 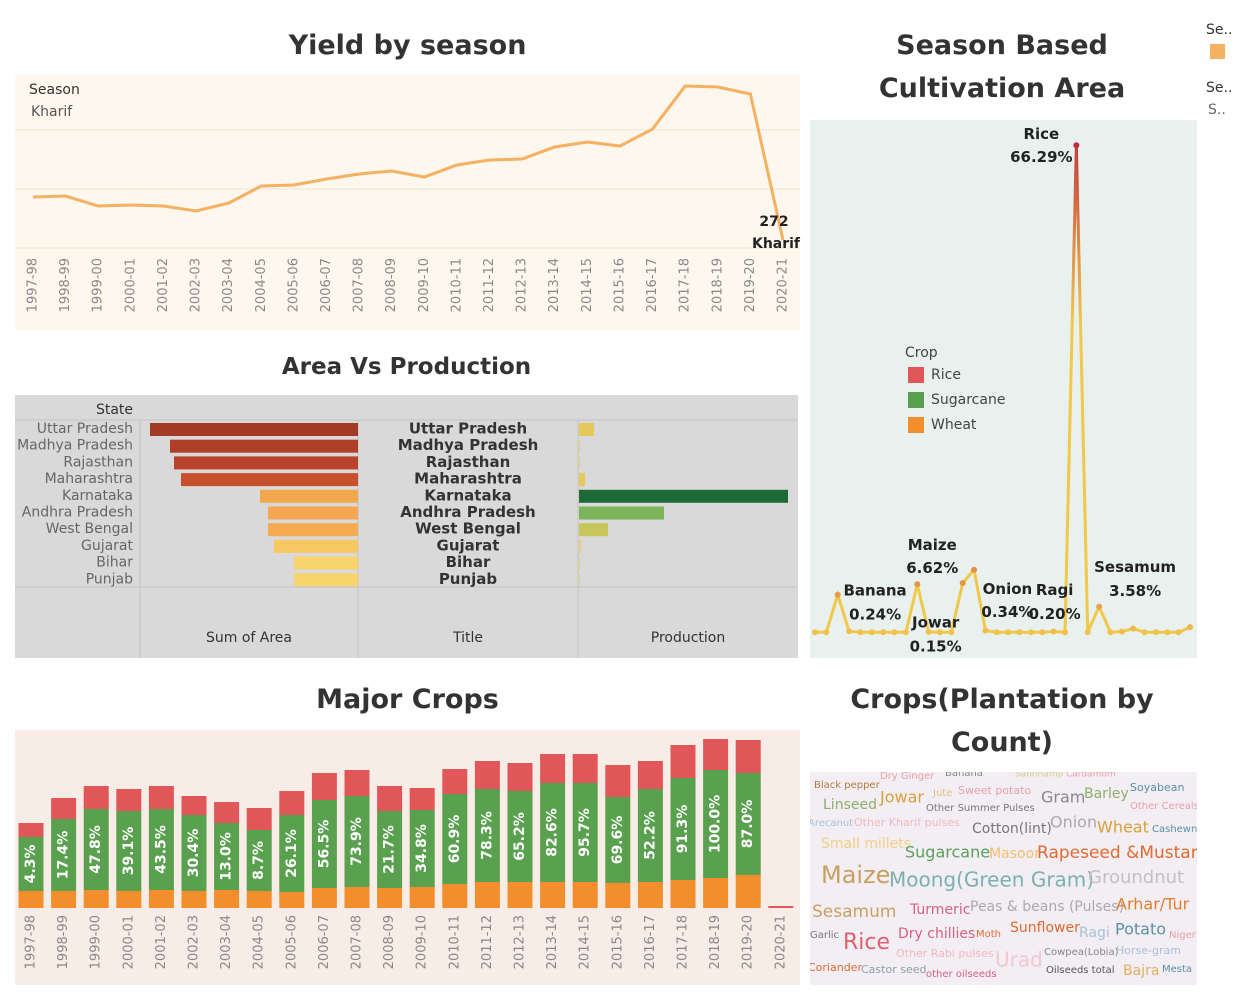 What do you see at coordinates (619, 285) in the screenshot?
I see `x-tick-label: 2015-16` at bounding box center [619, 285].